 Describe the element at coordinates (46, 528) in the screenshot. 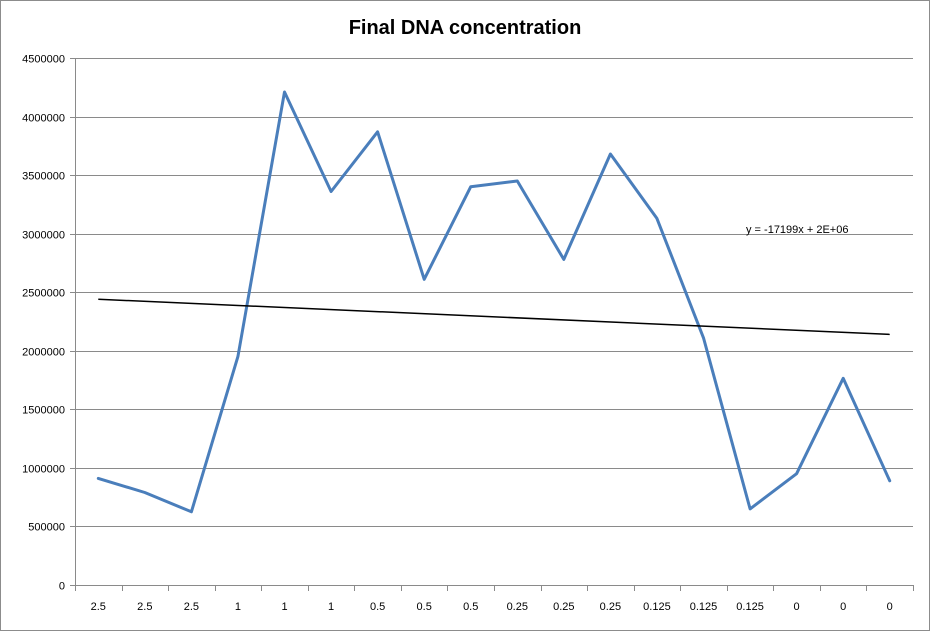

I see `y-tick-label: 500000` at that location.